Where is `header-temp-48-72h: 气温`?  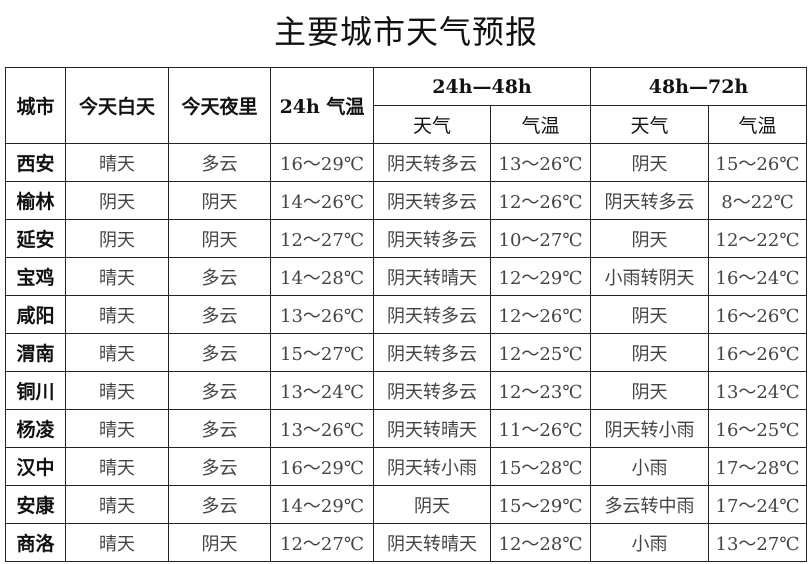 header-temp-48-72h: 气温 is located at coordinates (757, 124).